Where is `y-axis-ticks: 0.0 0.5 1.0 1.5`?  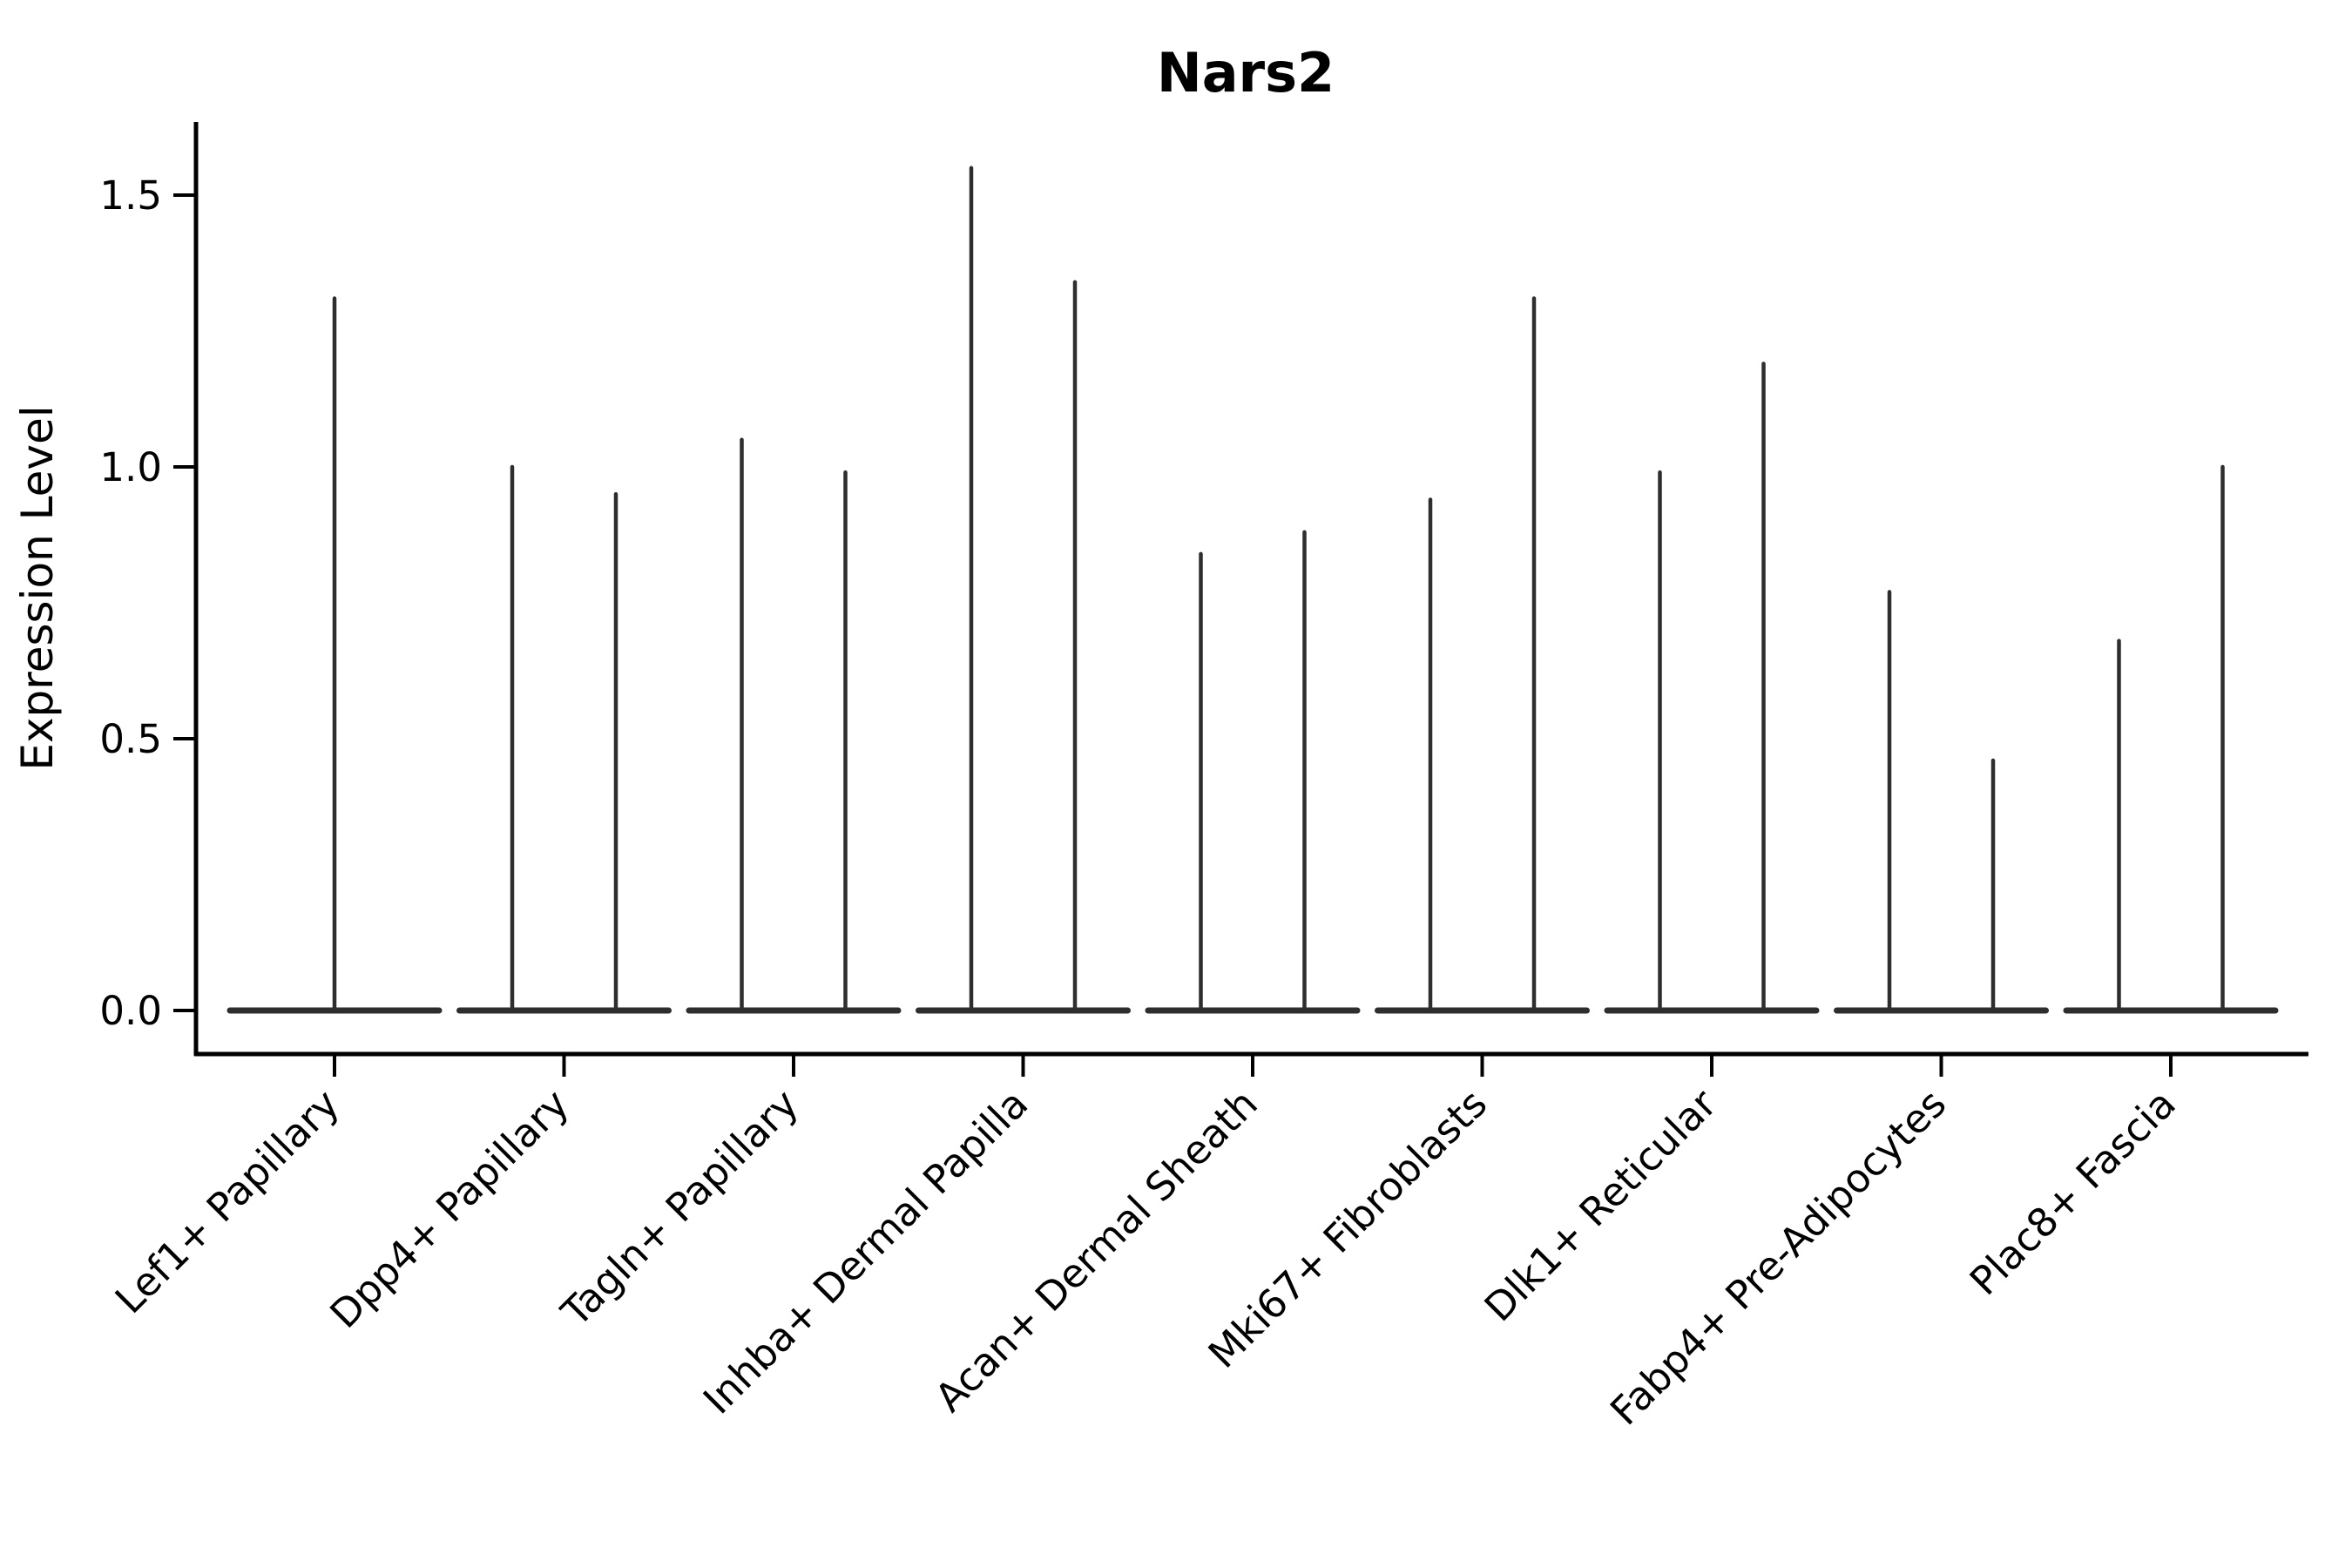
y-axis-ticks: 0.0 0.5 1.0 1.5 is located at coordinates (147, 603).